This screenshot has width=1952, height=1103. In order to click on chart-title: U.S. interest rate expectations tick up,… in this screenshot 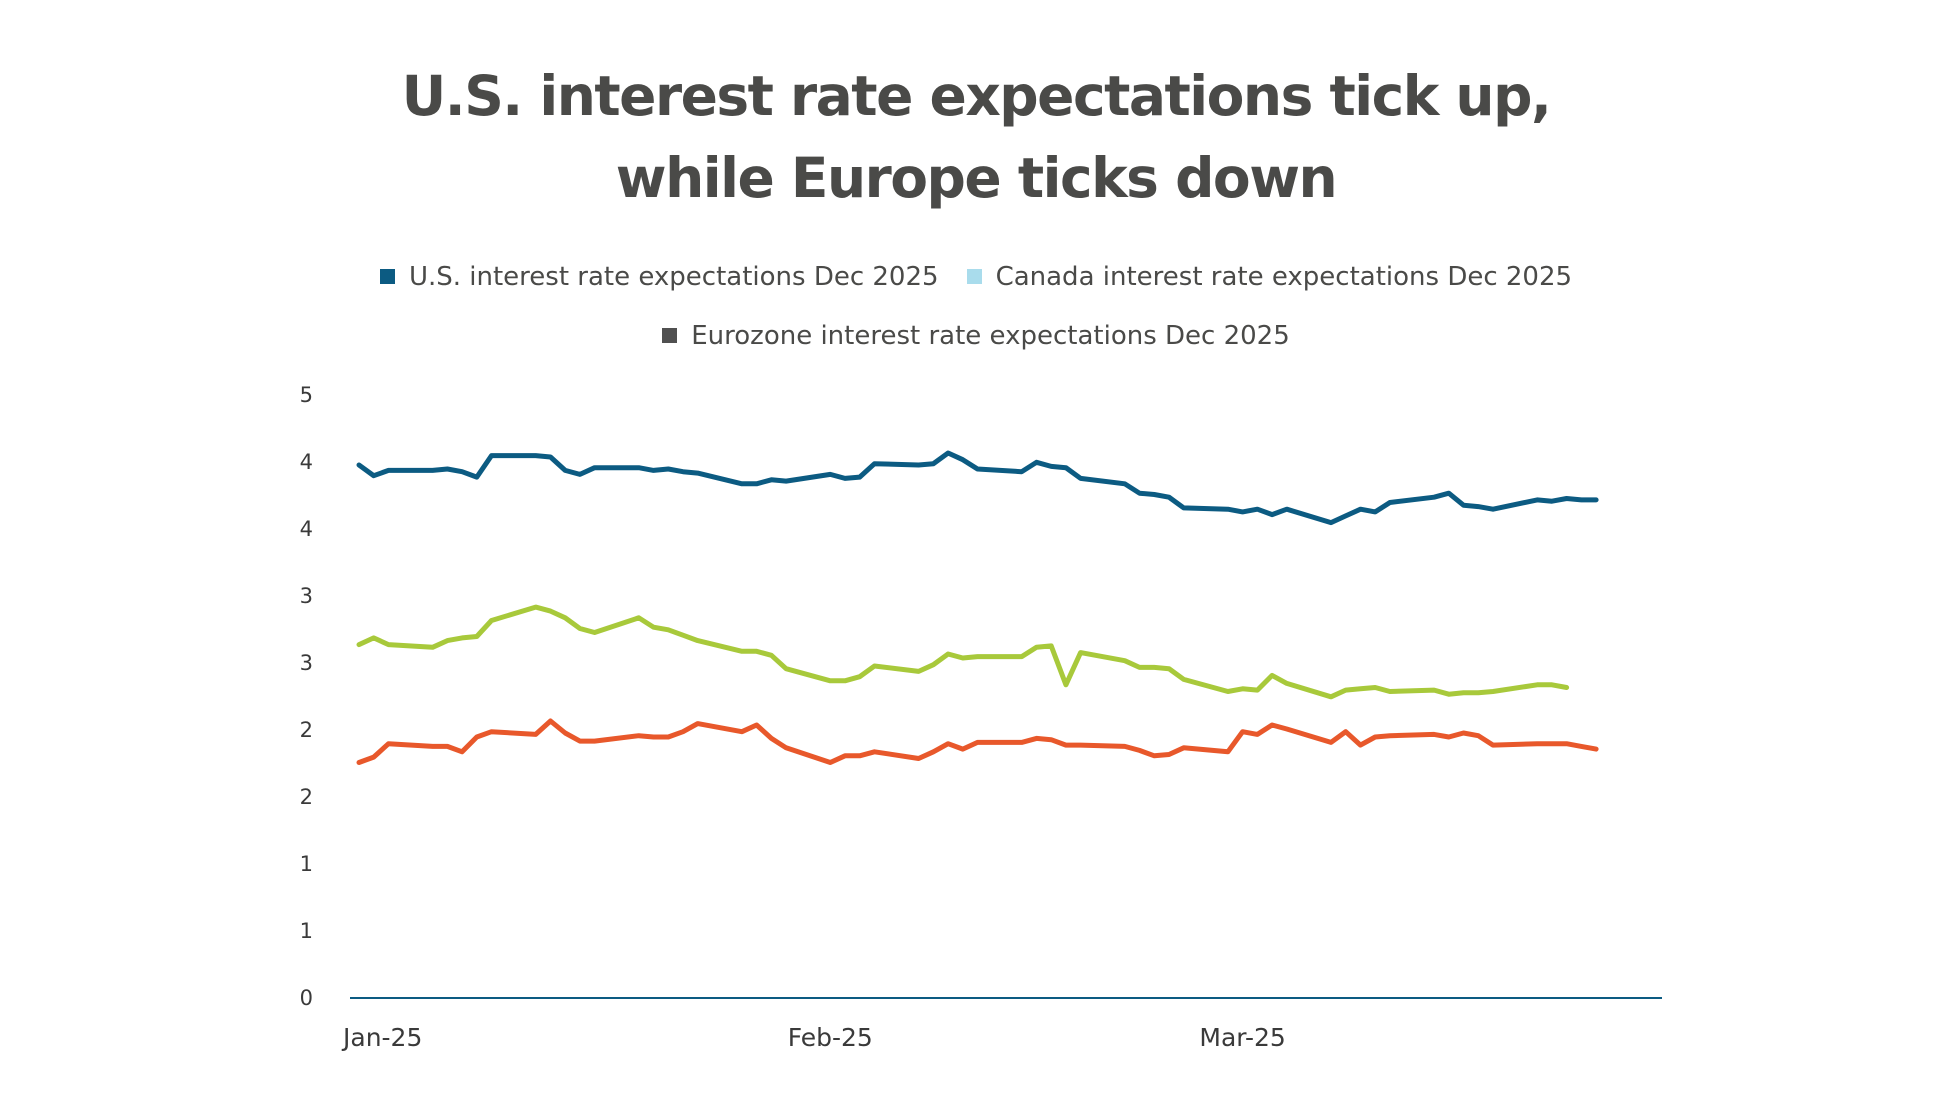, I will do `click(976, 137)`.